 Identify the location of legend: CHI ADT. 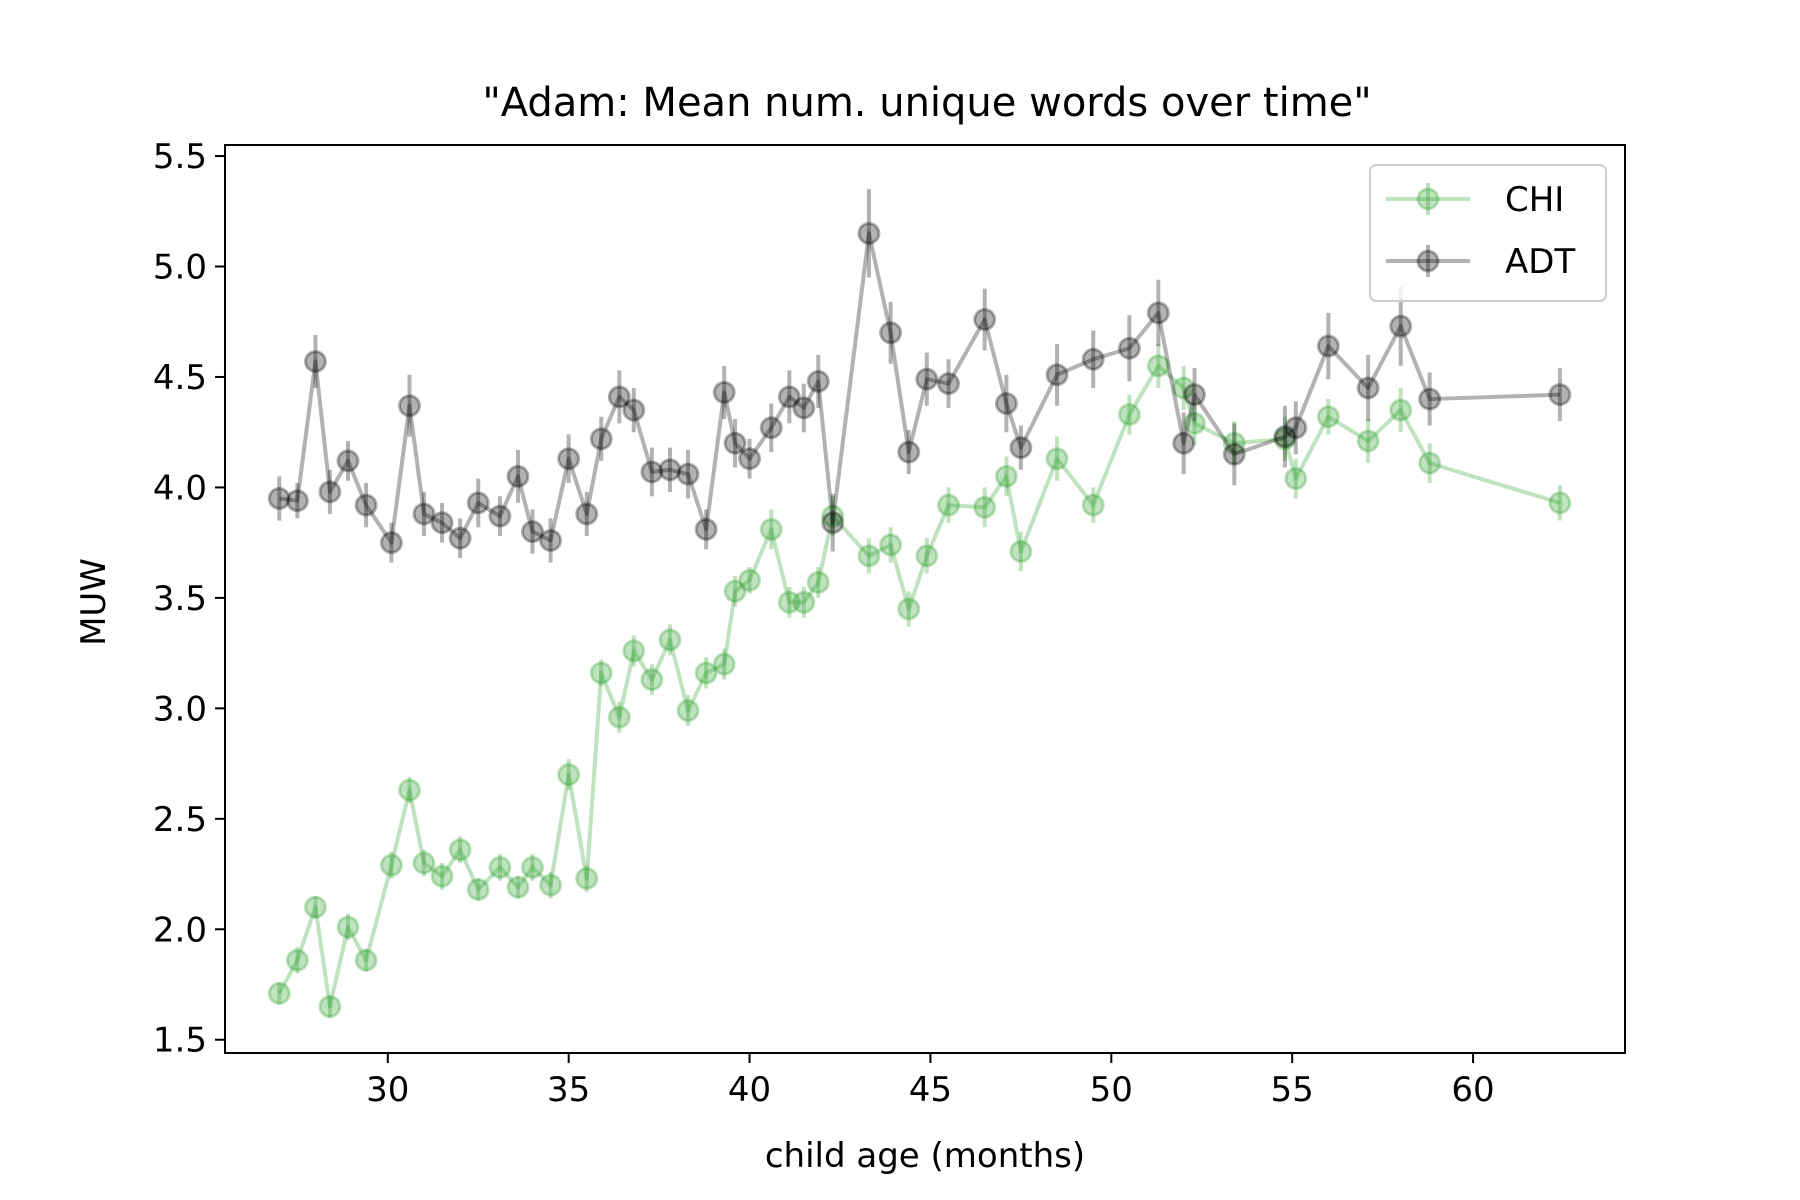
(1488, 233).